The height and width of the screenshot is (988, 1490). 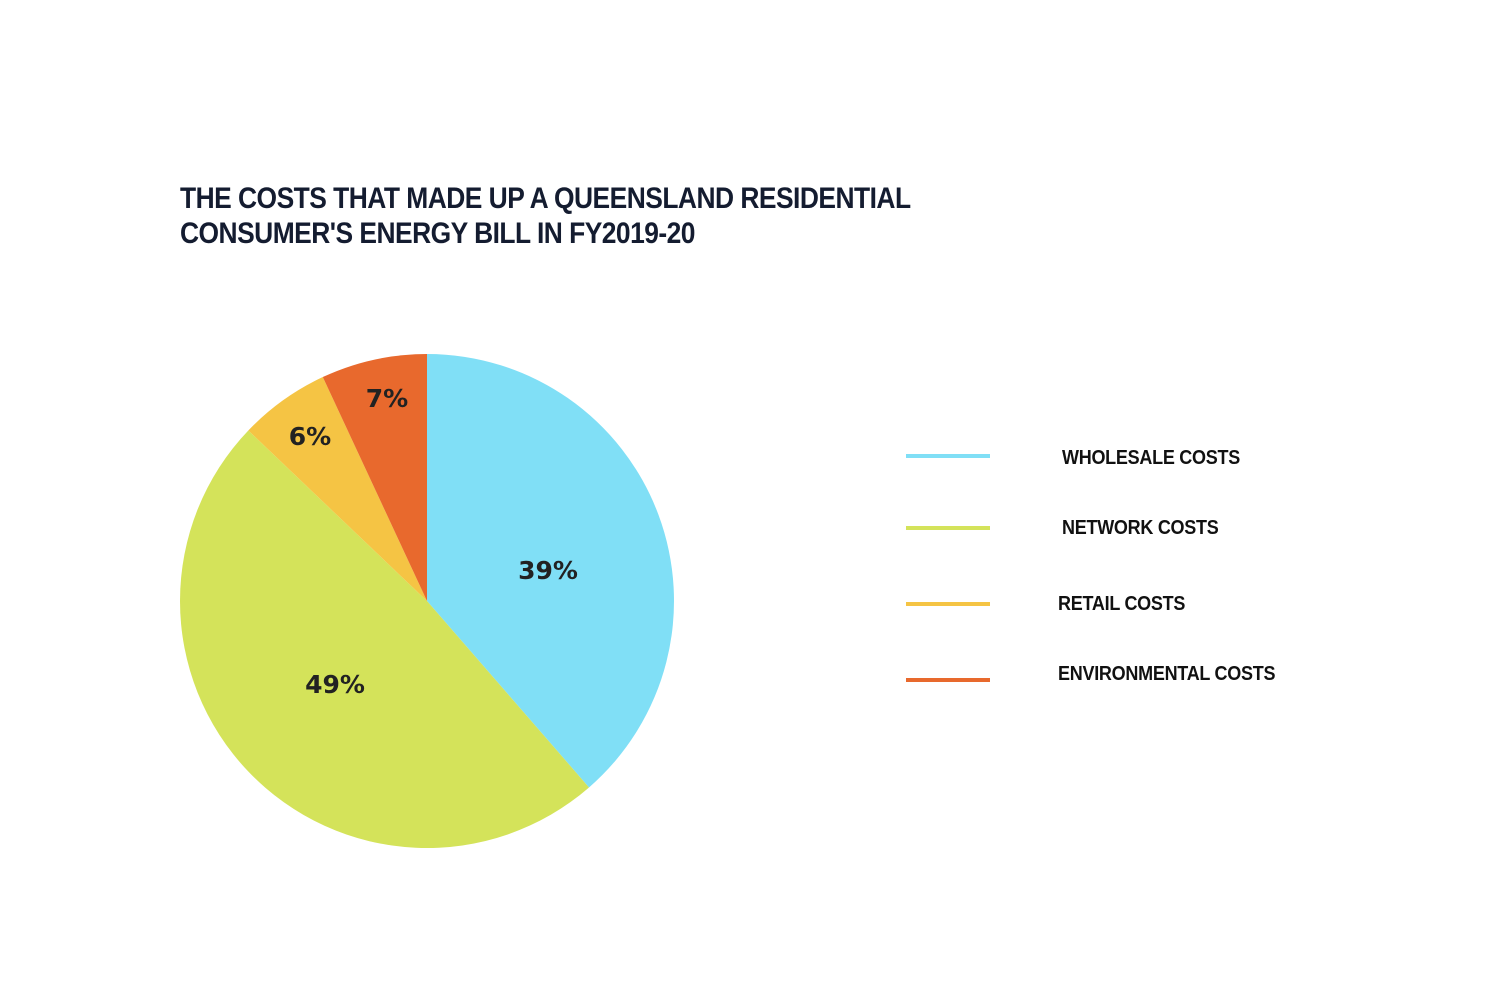 What do you see at coordinates (948, 680) in the screenshot?
I see `legend-swatch-environmental` at bounding box center [948, 680].